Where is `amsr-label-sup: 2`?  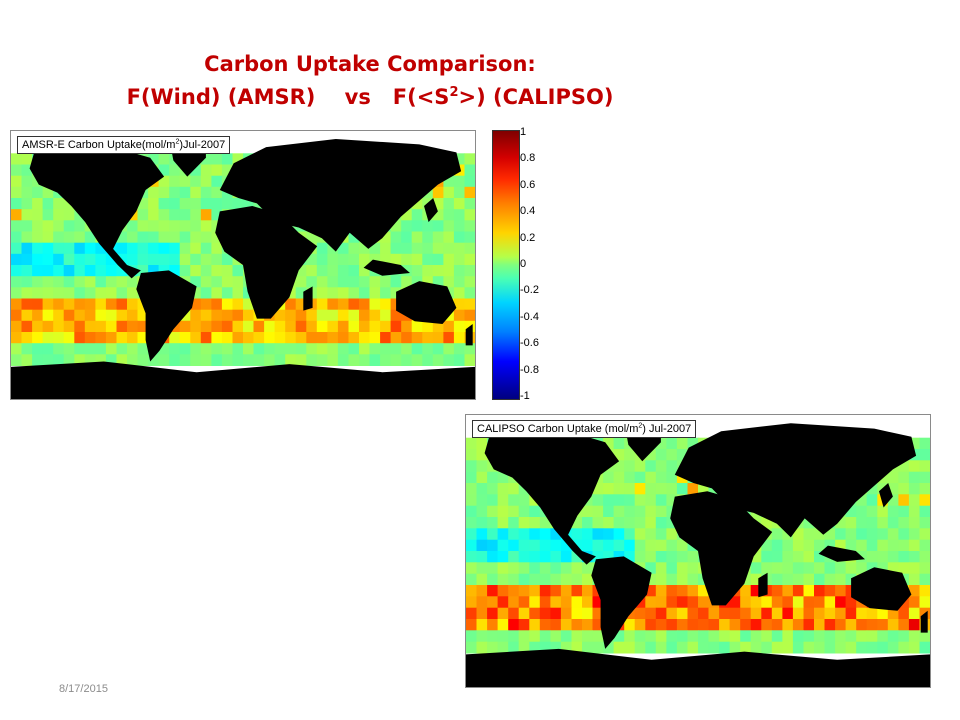
amsr-label-sup: 2 is located at coordinates (177, 142).